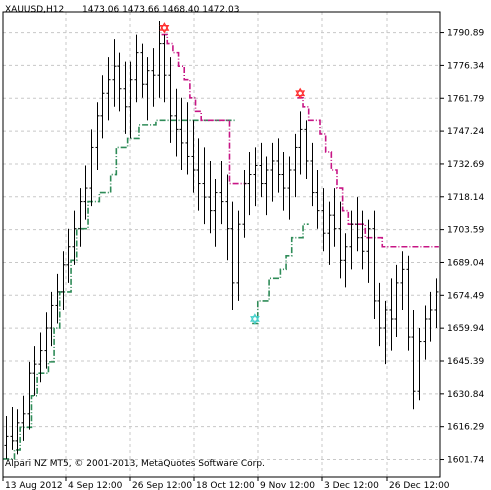 The height and width of the screenshot is (490, 491). What do you see at coordinates (465, 231) in the screenshot?
I see `y-tick-label: 1703.59` at bounding box center [465, 231].